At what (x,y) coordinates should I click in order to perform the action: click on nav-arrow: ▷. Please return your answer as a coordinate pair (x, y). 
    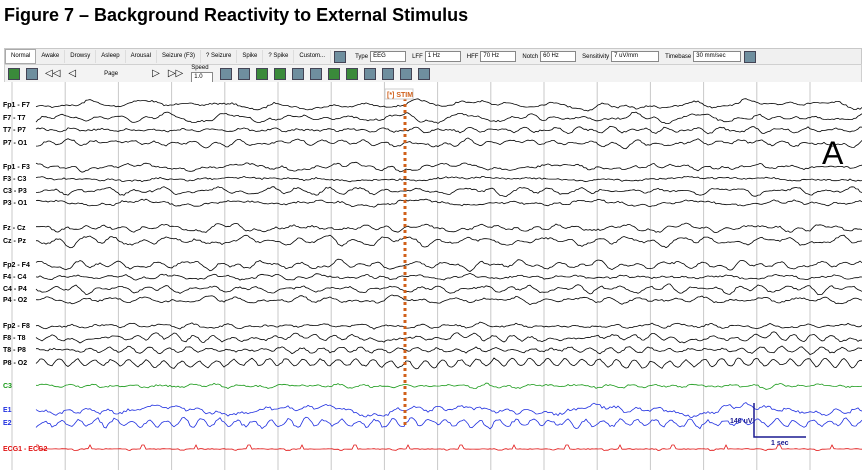
    Looking at the image, I should click on (156, 73).